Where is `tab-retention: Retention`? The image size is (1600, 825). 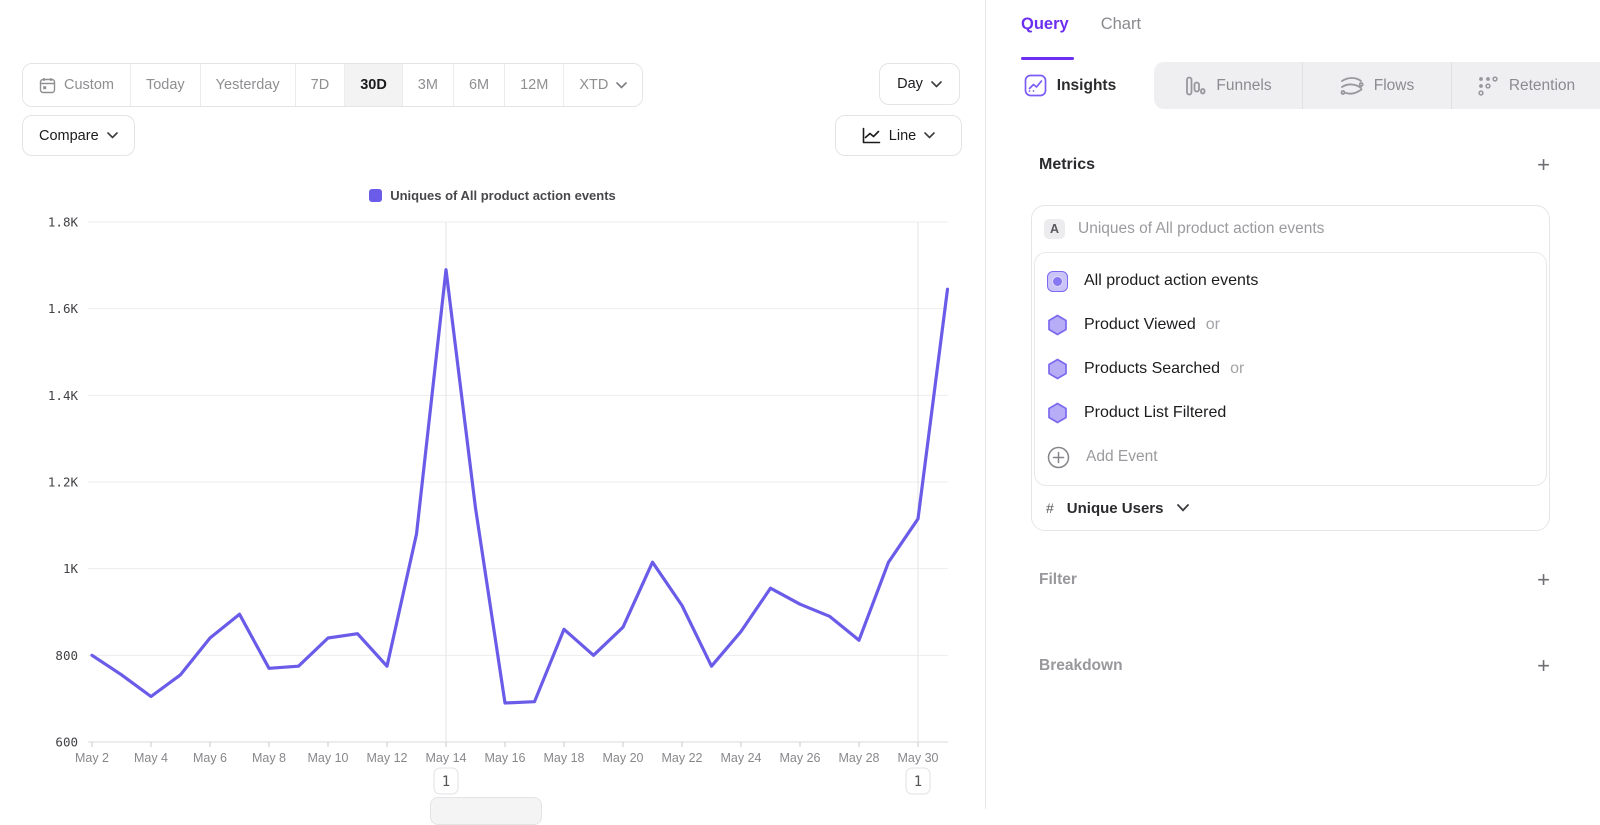 tab-retention: Retention is located at coordinates (1525, 85).